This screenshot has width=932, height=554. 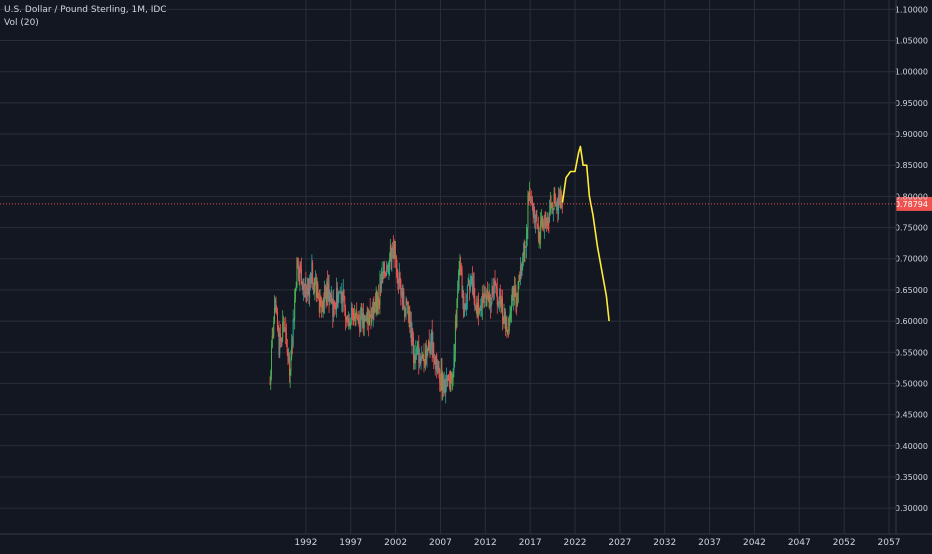 I want to click on y-tick-label: 1.10000, so click(x=911, y=9).